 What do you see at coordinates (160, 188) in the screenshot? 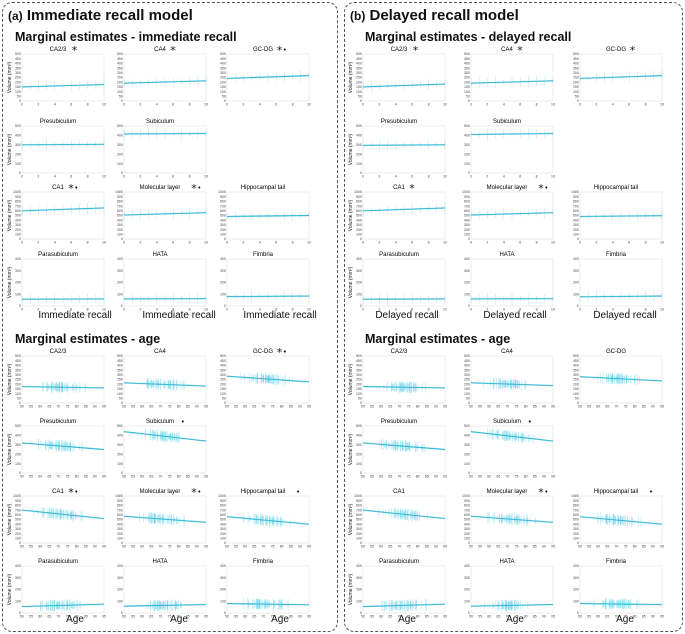
I see `subfield-title: Molecular layer` at bounding box center [160, 188].